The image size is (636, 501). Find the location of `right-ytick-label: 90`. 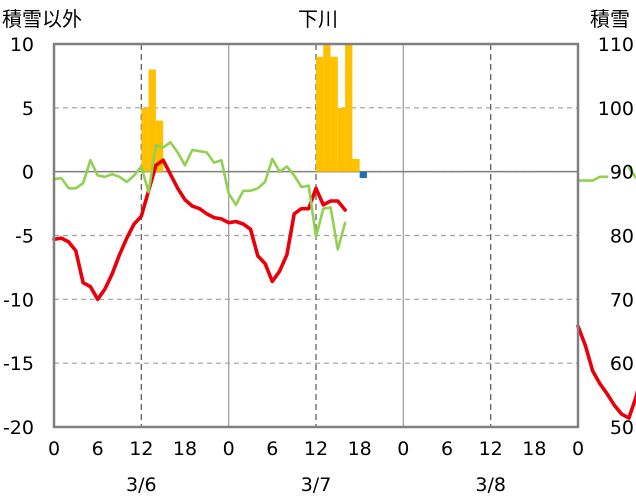

right-ytick-label: 90 is located at coordinates (622, 173).